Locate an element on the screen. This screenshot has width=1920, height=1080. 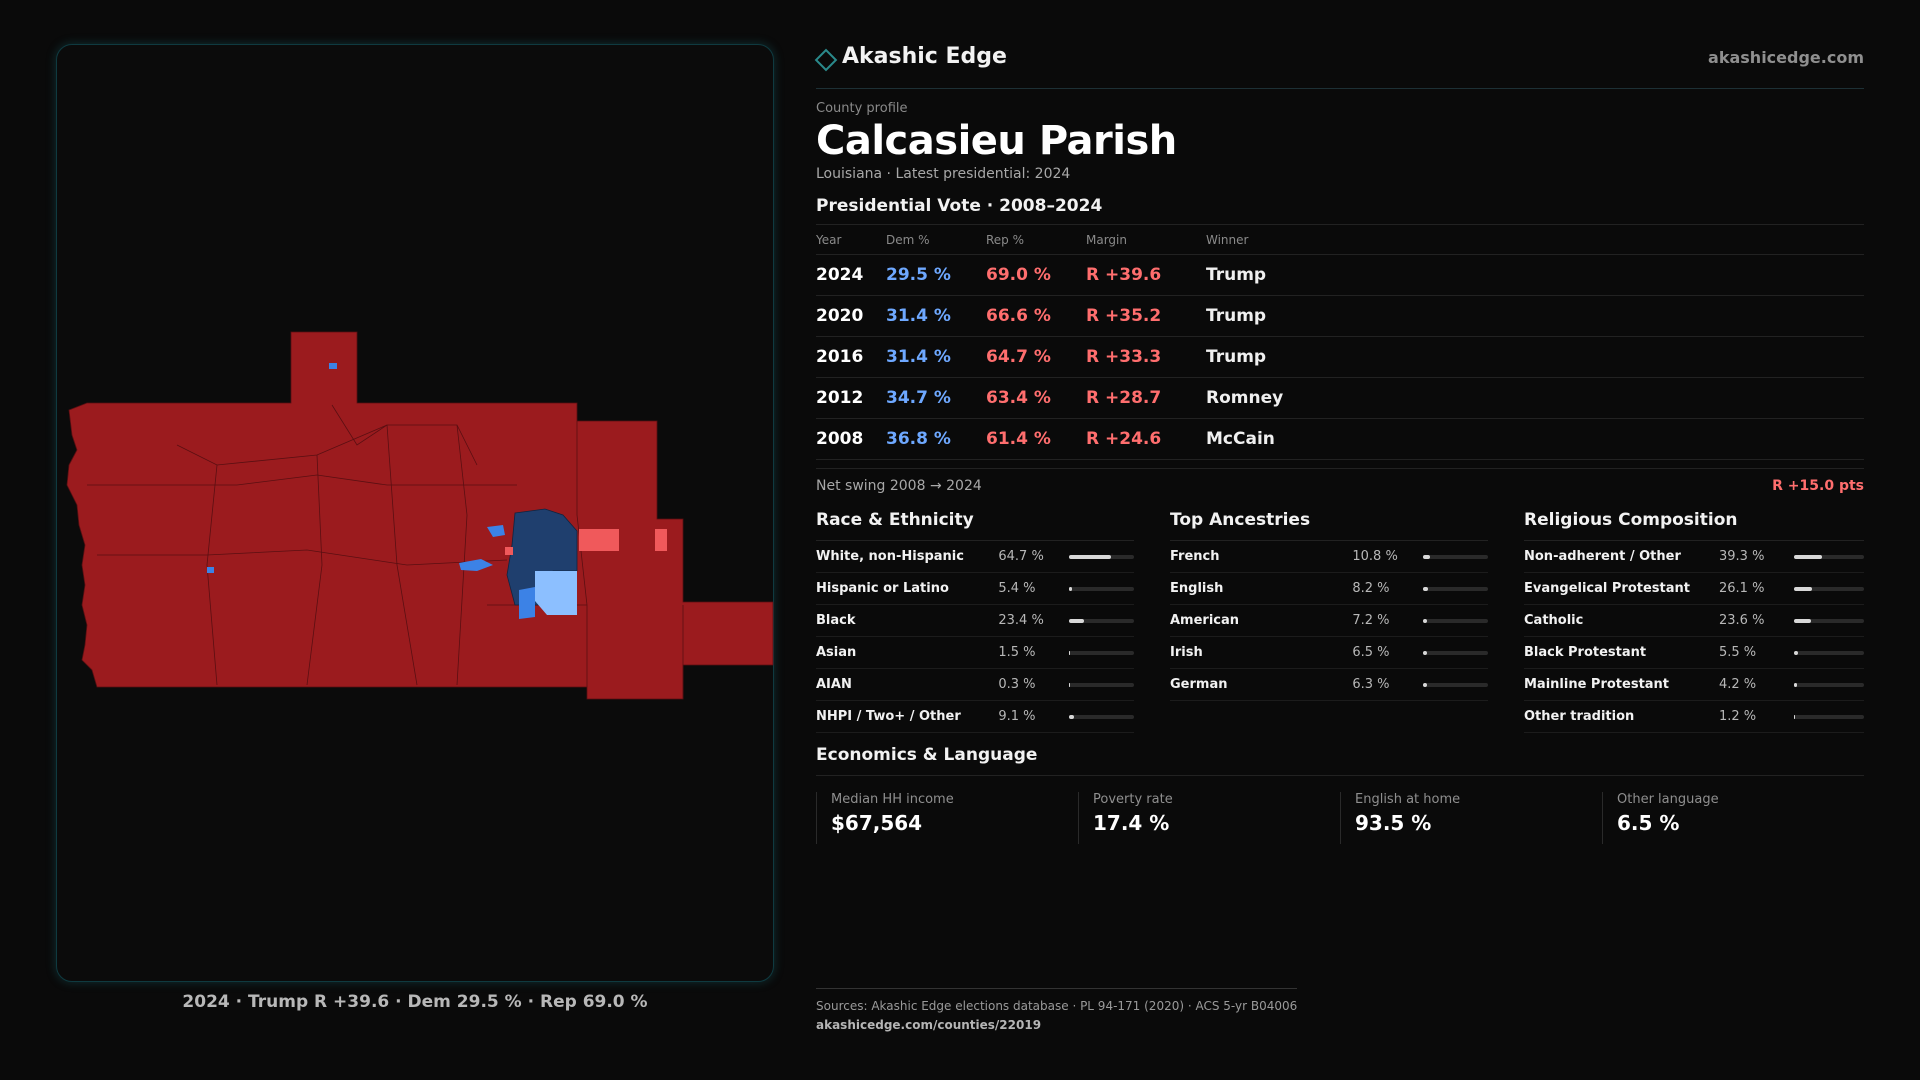
table-row: 2008 36.8 % 61.4 % R +24.6 McCain is located at coordinates (1340, 439).